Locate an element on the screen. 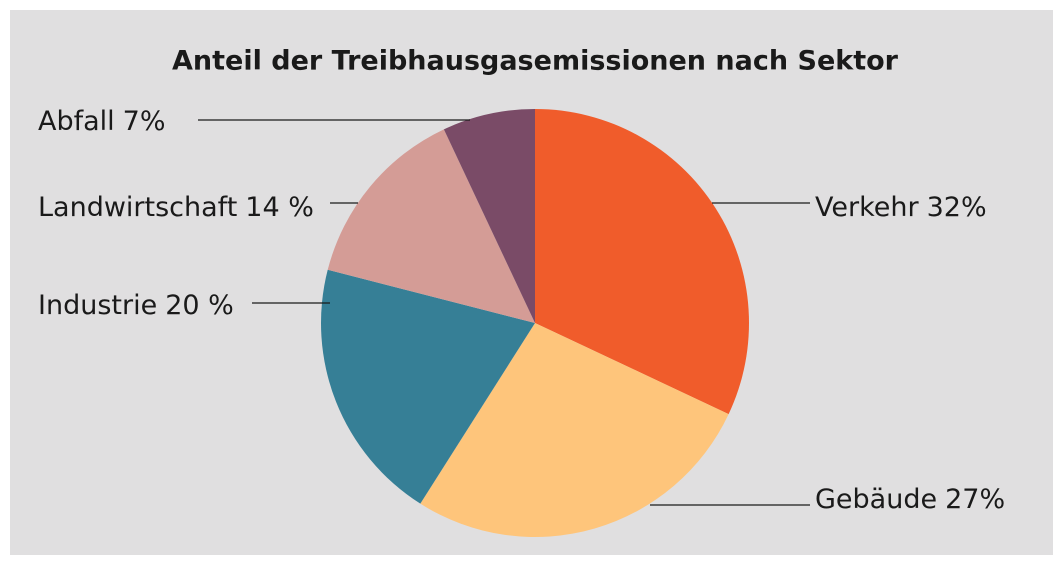 The width and height of the screenshot is (1063, 565). value-label: 14 % is located at coordinates (279, 207).